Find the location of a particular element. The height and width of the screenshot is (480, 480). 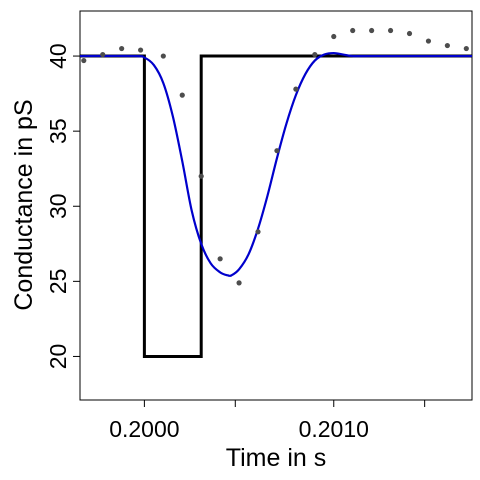

y-tick-label: 35 is located at coordinates (58, 131).